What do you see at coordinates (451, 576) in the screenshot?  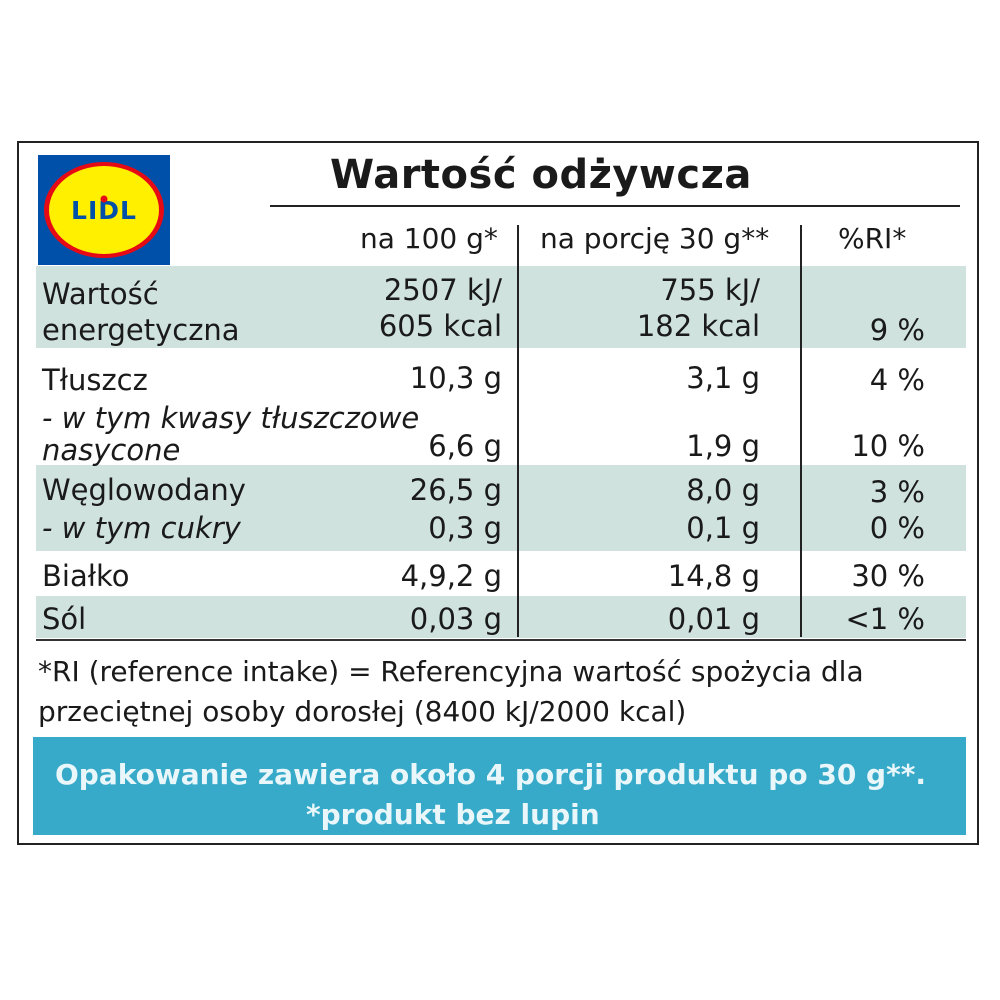 I see `value-per100: 4,9,2 g` at bounding box center [451, 576].